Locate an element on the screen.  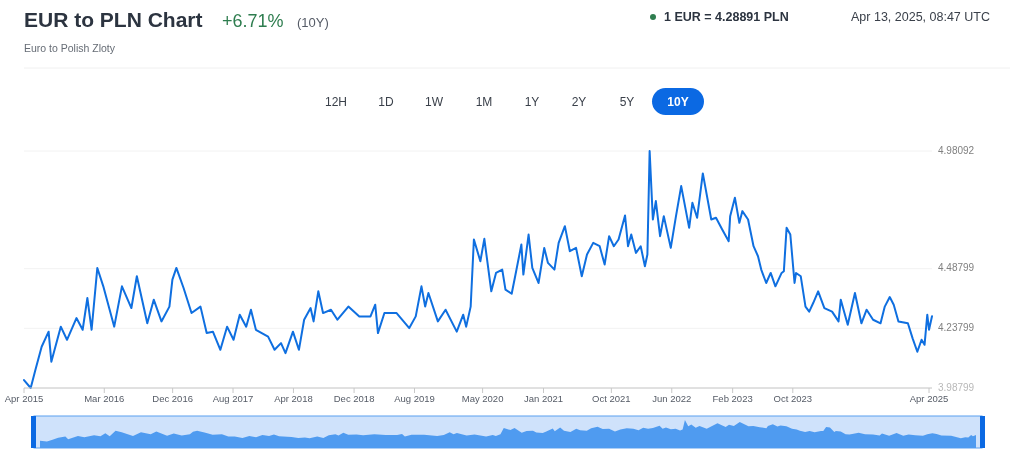
x-tick-label: May 2020 is located at coordinates (482, 398).